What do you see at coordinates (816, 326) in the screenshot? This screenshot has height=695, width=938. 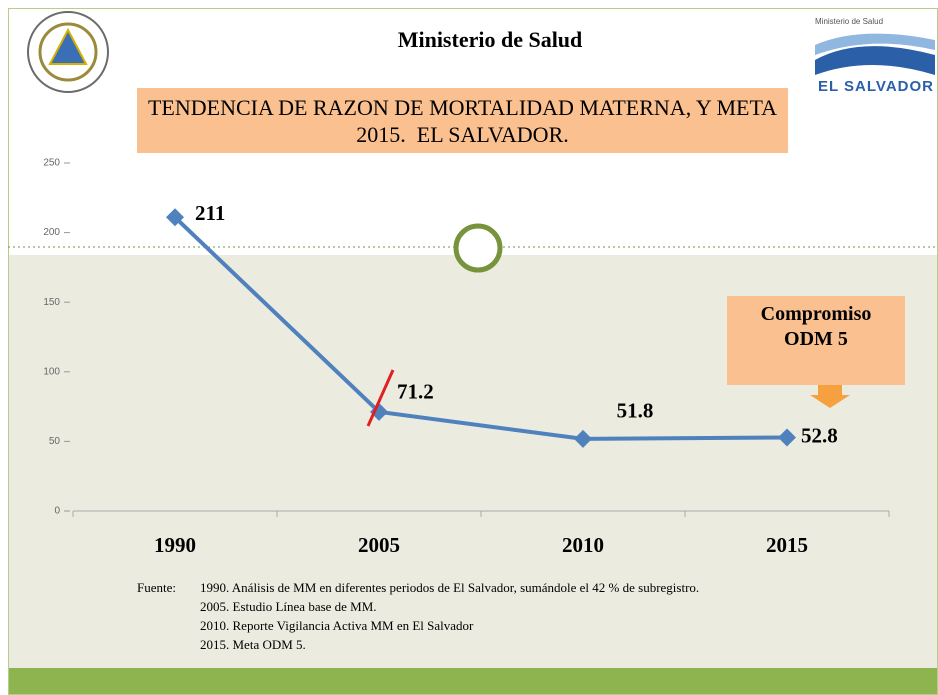 I see `annotation: Compromiso ODM 5` at bounding box center [816, 326].